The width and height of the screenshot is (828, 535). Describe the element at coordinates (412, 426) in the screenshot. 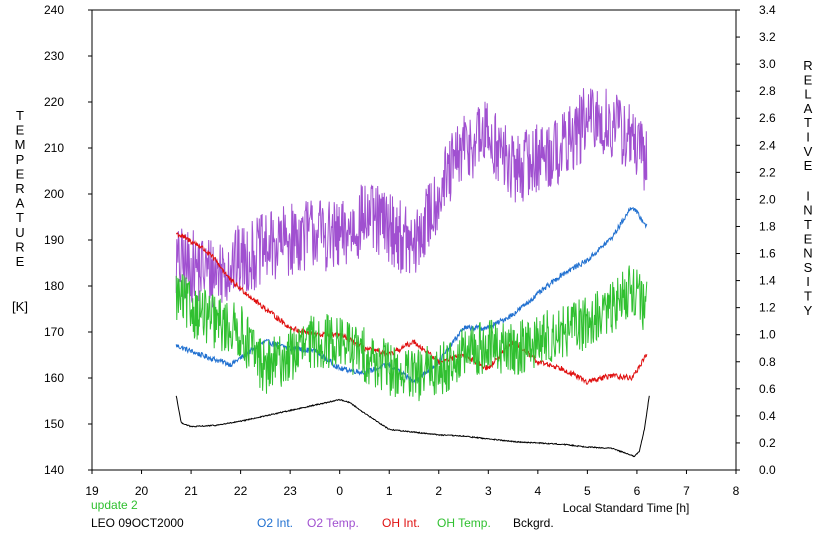

I see `series-line-bckgrd` at that location.